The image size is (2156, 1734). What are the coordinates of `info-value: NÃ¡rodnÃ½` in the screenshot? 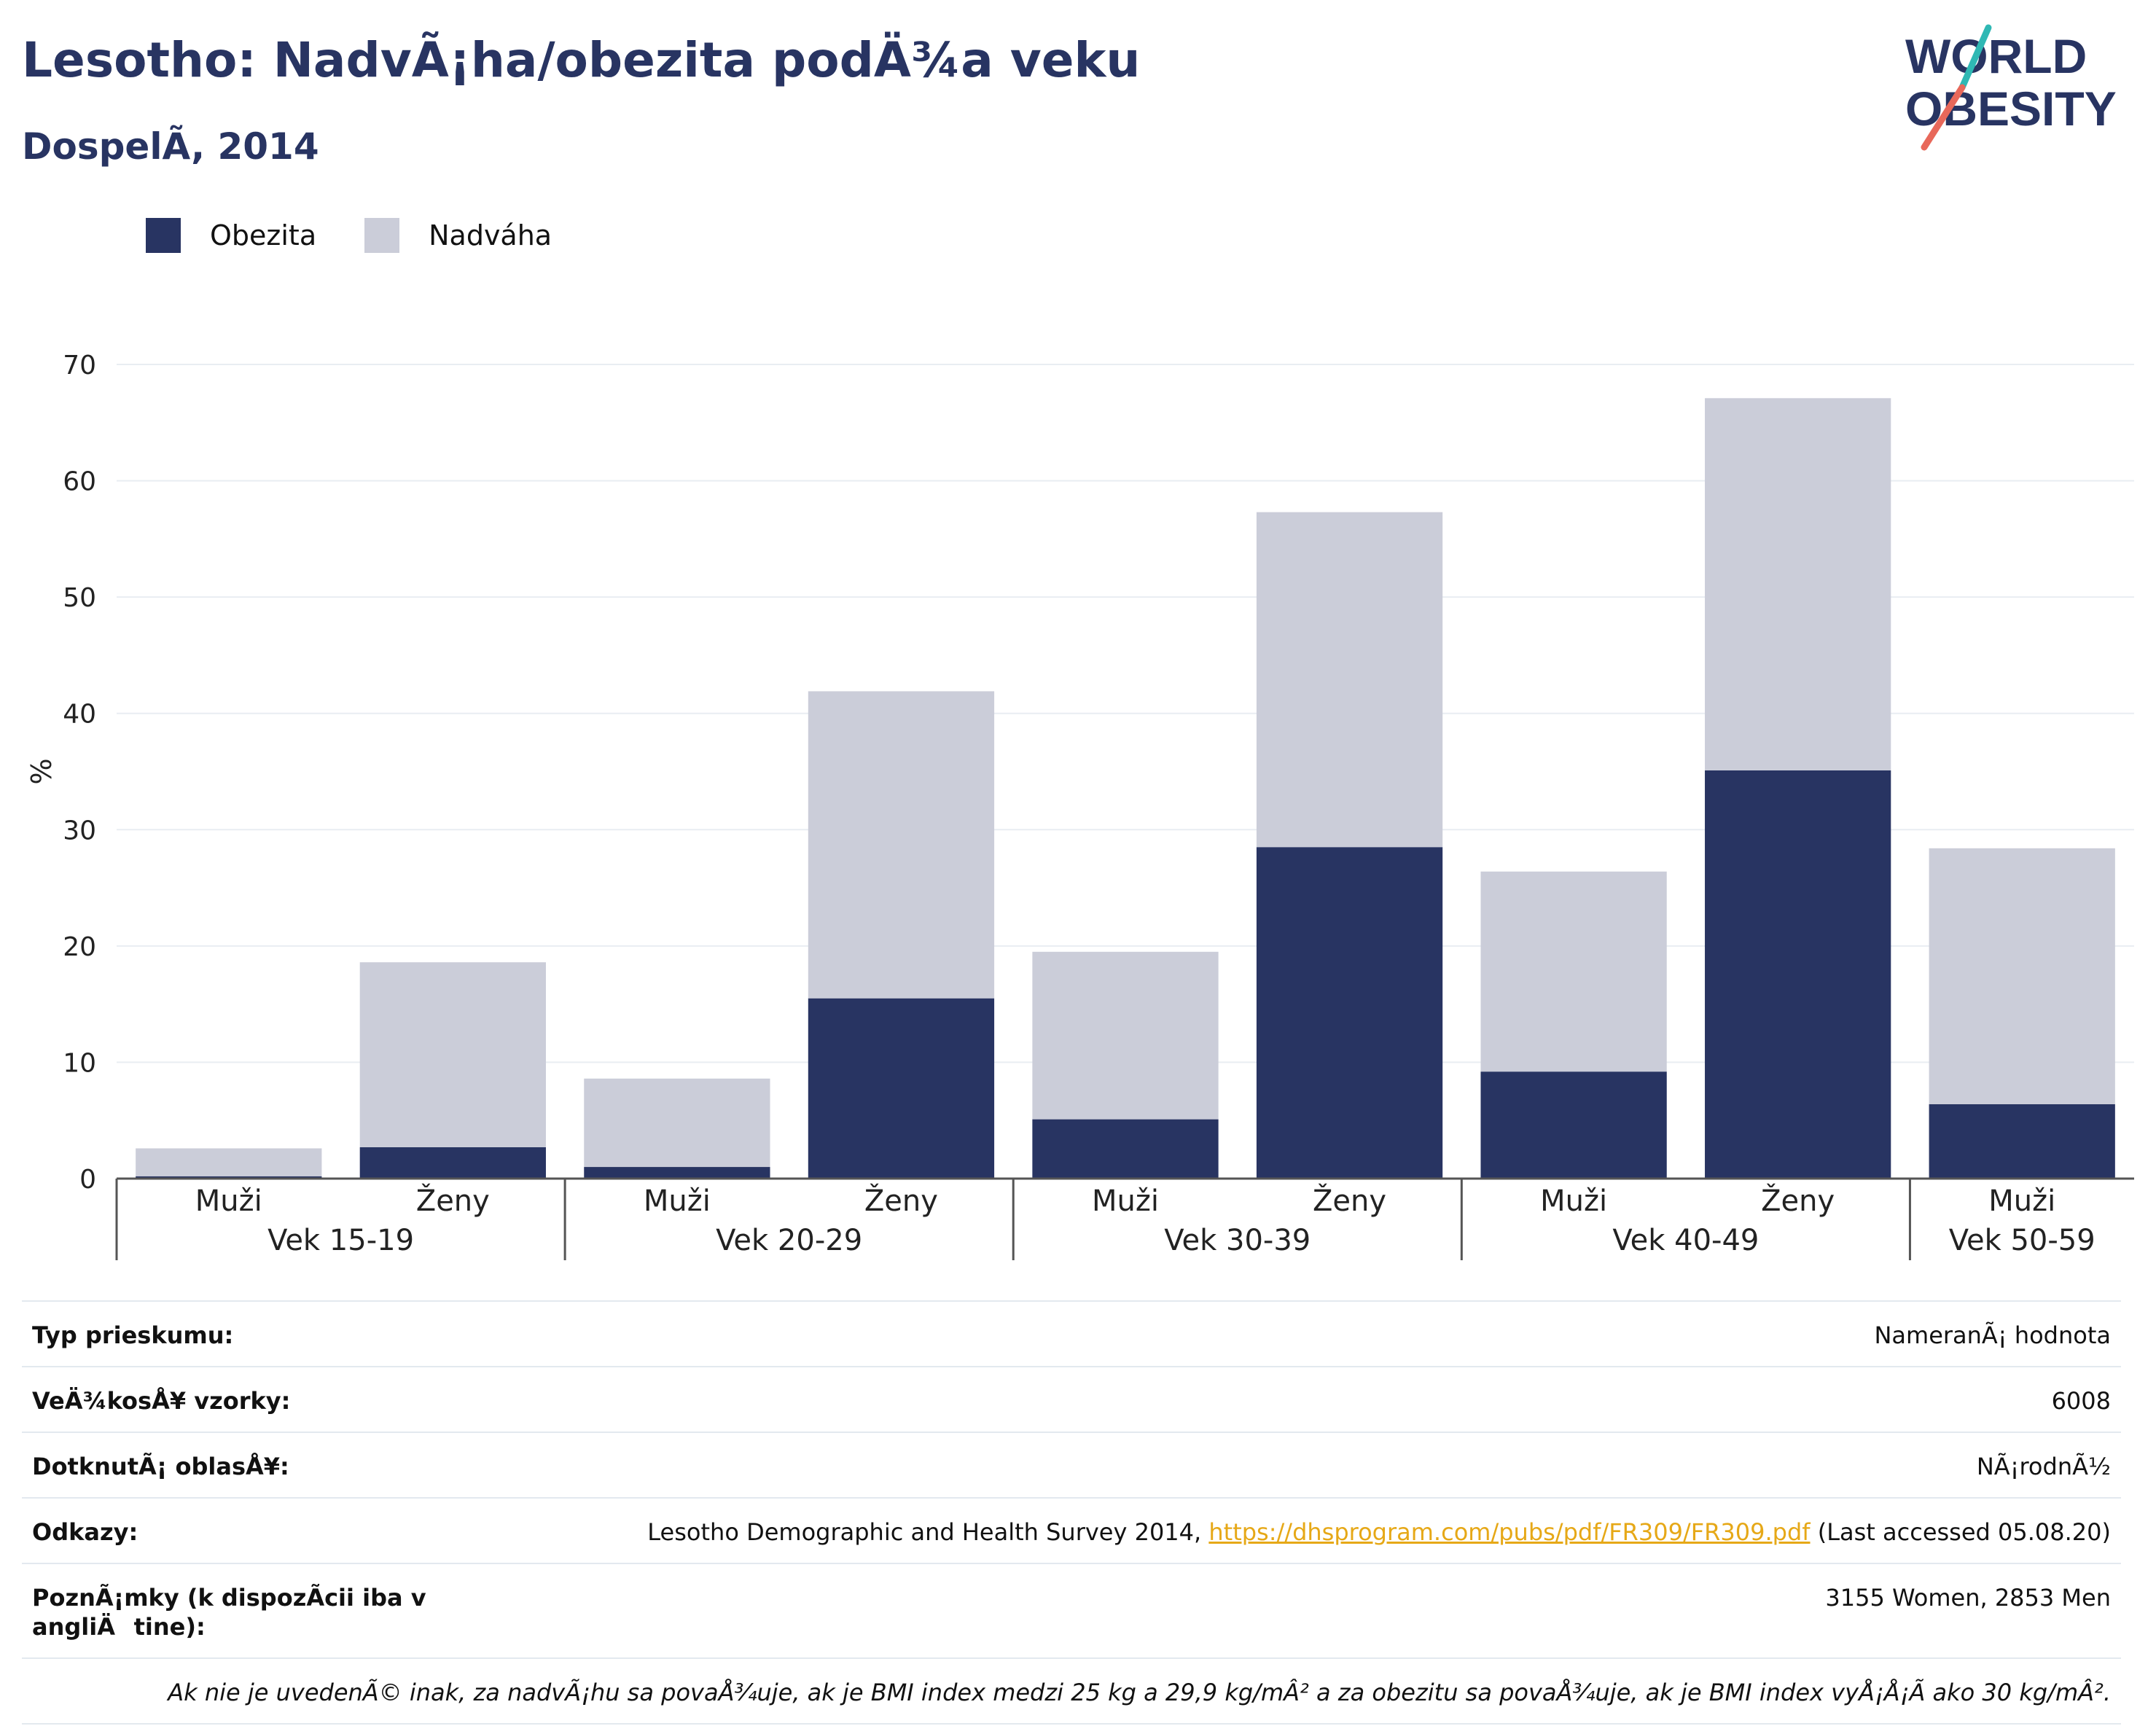 It's located at (2043, 1466).